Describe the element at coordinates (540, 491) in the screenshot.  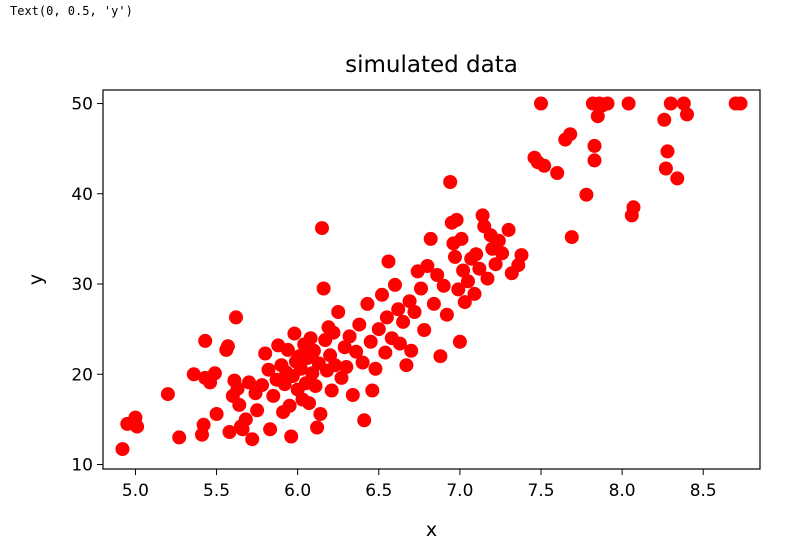
I see `x-tick-label: 7.5` at that location.